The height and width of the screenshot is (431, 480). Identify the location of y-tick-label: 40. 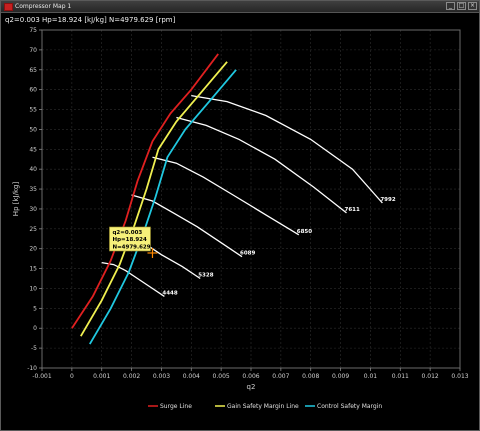
(33, 169).